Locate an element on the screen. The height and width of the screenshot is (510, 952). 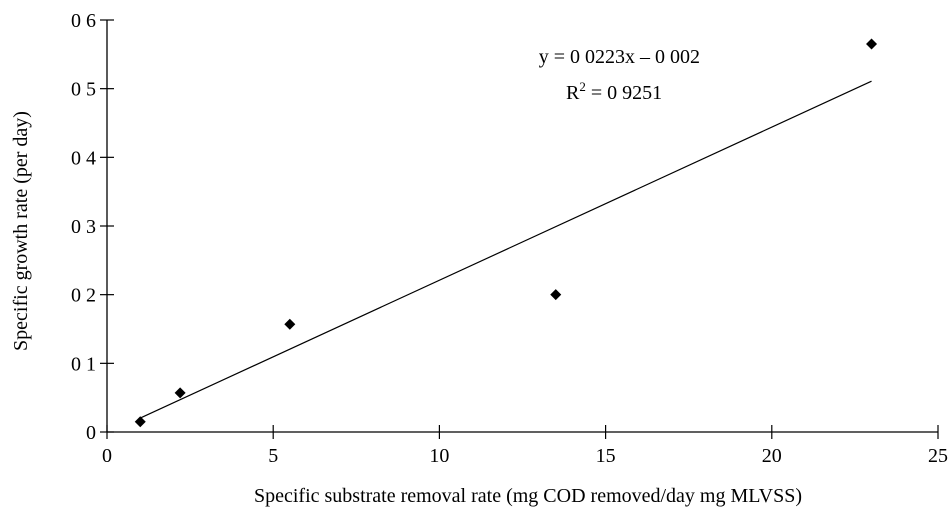
x-tick-label: 0 is located at coordinates (107, 456).